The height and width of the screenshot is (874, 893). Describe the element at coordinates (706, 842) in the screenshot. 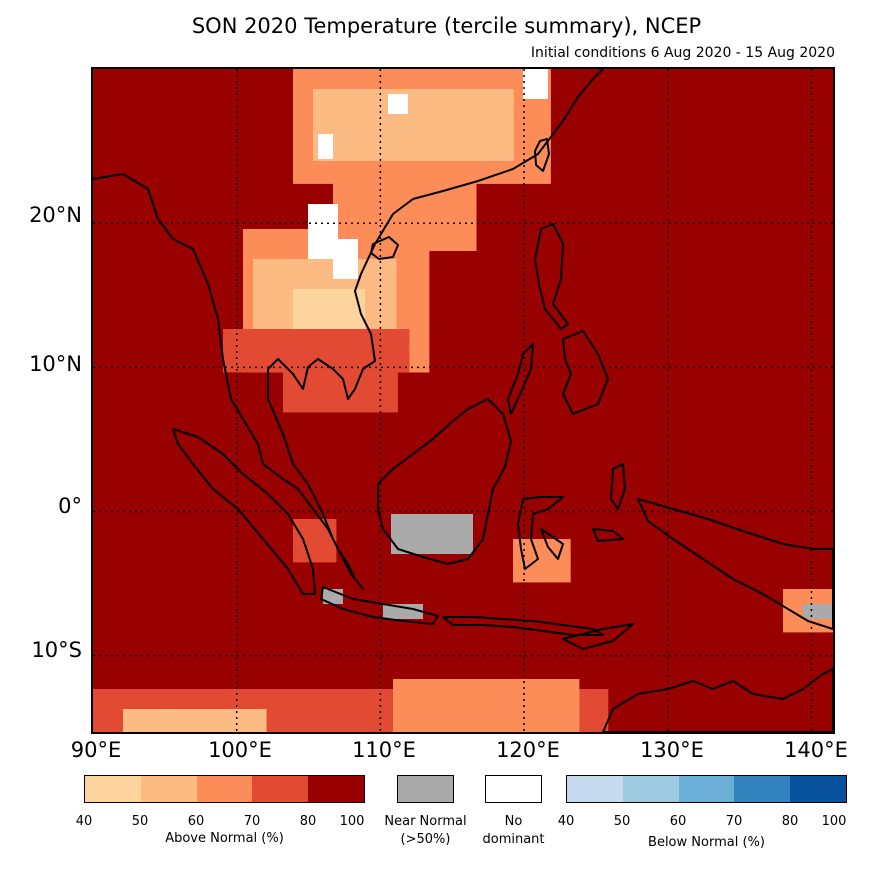

I see `below-normal-label: Below Normal (%)` at that location.